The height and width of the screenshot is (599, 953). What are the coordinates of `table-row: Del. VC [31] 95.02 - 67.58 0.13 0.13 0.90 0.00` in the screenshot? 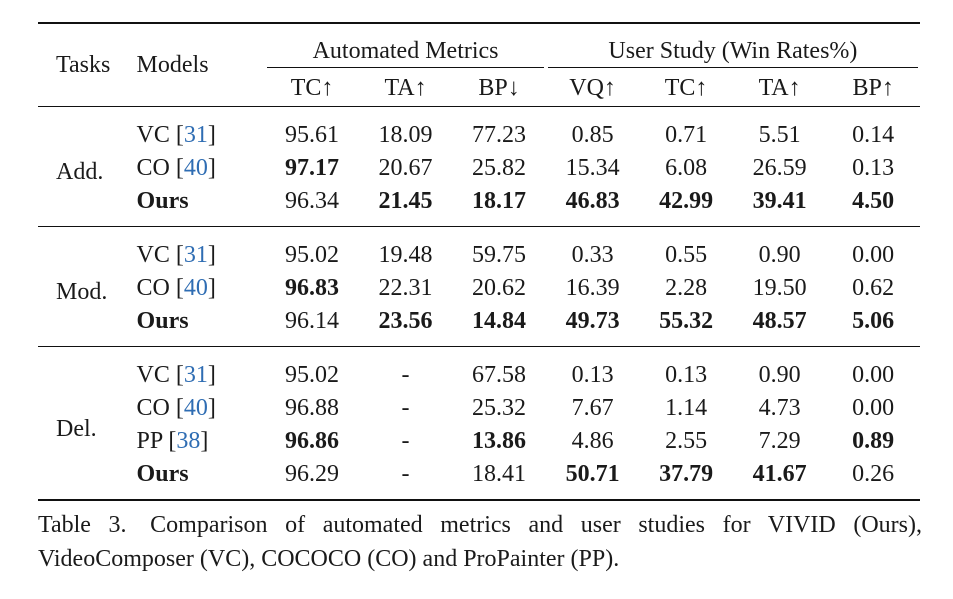 It's located at (479, 394).